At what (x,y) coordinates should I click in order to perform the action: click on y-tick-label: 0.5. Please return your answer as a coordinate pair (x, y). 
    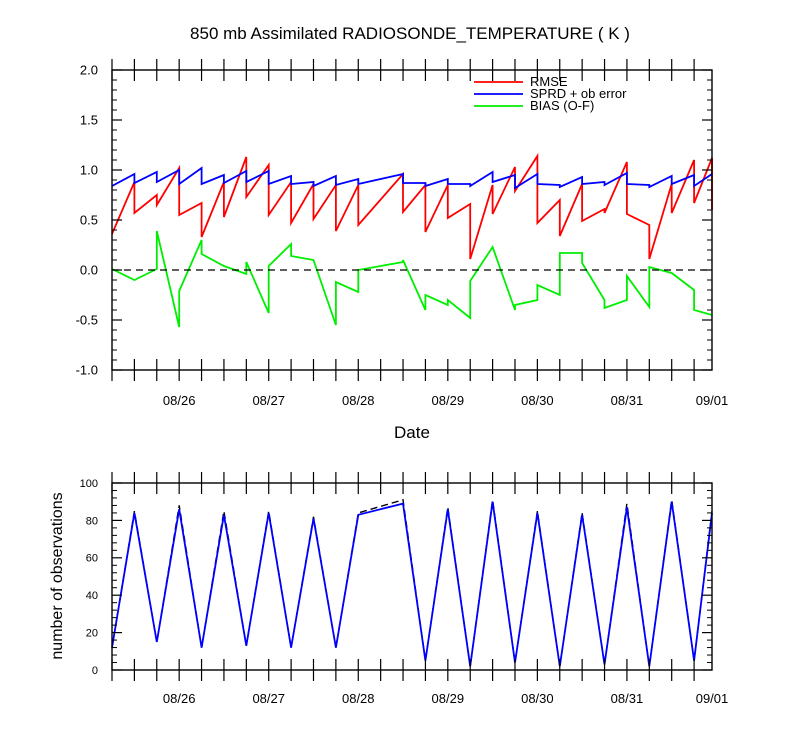
    Looking at the image, I should click on (89, 220).